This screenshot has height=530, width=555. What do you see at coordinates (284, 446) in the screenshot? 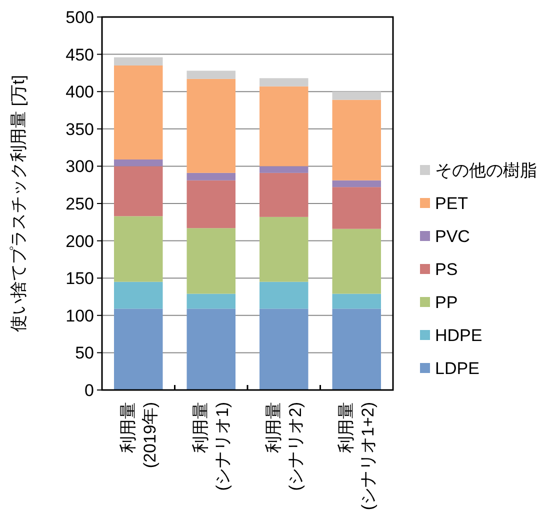
I see `x-tick-label: 利用量 (シナリオ2)` at bounding box center [284, 446].